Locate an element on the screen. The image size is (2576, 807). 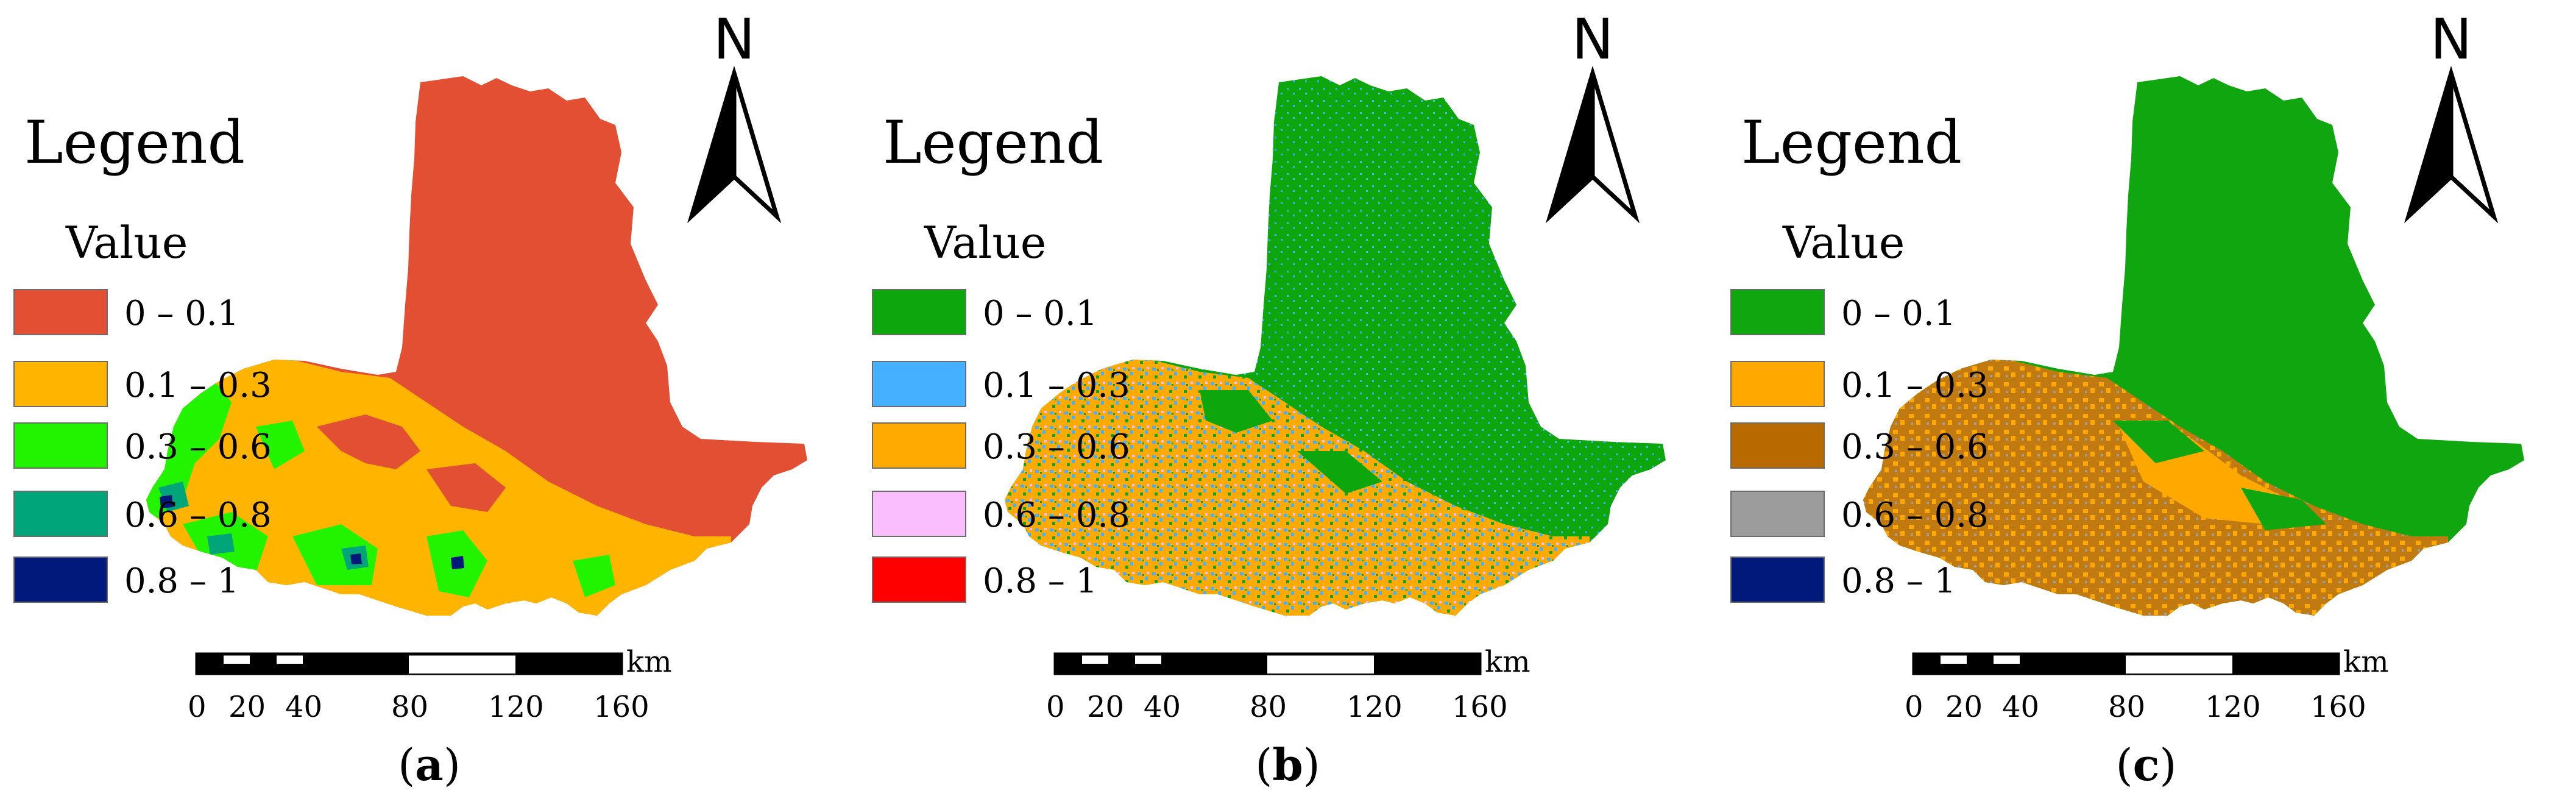
caption-letter: b is located at coordinates (1287, 765).